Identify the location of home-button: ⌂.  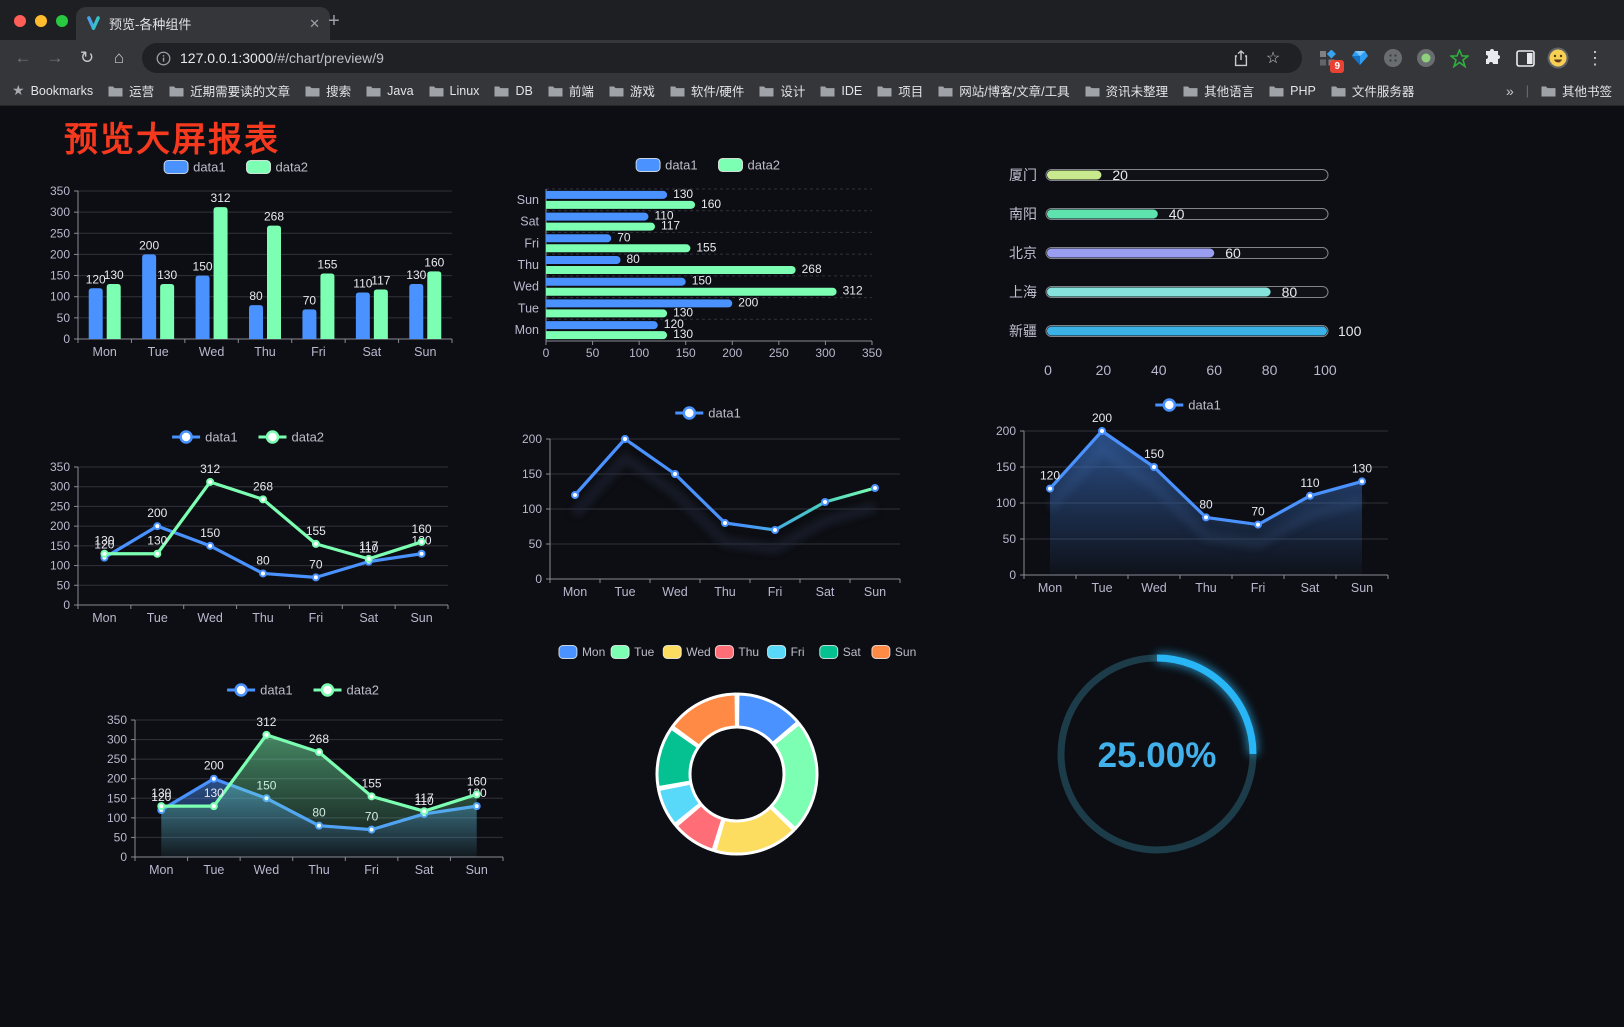
(119, 57).